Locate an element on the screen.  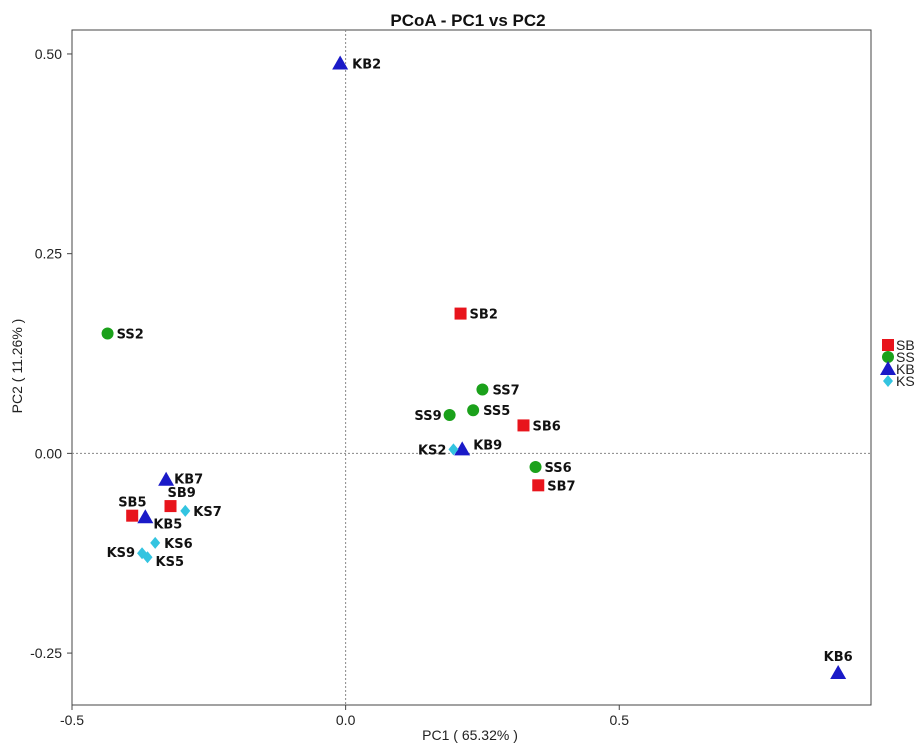
y-tick-label: -0.25 is located at coordinates (46, 653).